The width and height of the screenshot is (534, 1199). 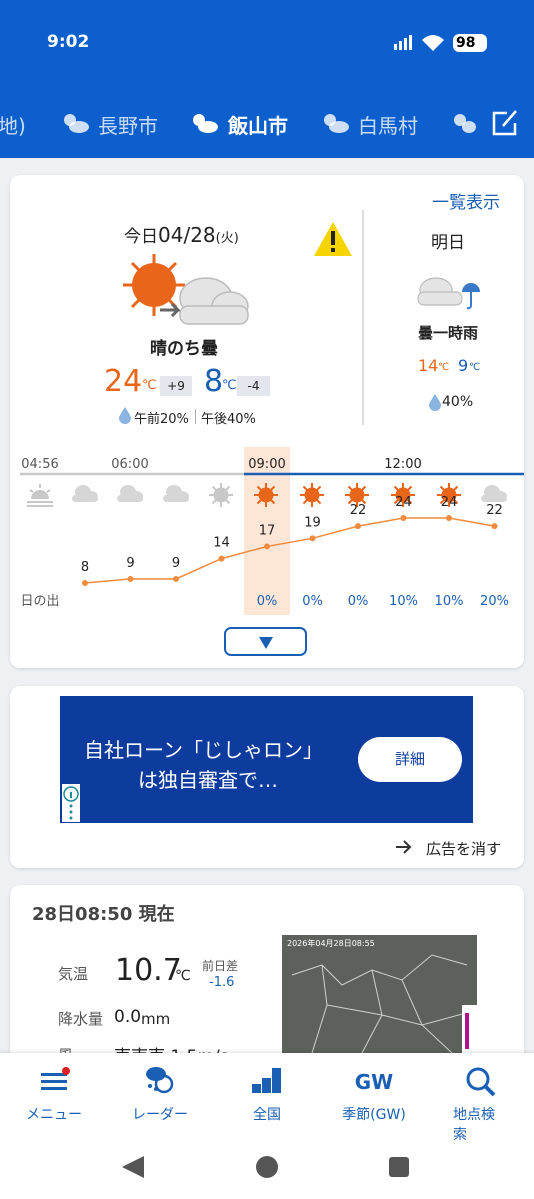 What do you see at coordinates (374, 1115) in the screenshot?
I see `nav-item: 季節(GW)` at bounding box center [374, 1115].